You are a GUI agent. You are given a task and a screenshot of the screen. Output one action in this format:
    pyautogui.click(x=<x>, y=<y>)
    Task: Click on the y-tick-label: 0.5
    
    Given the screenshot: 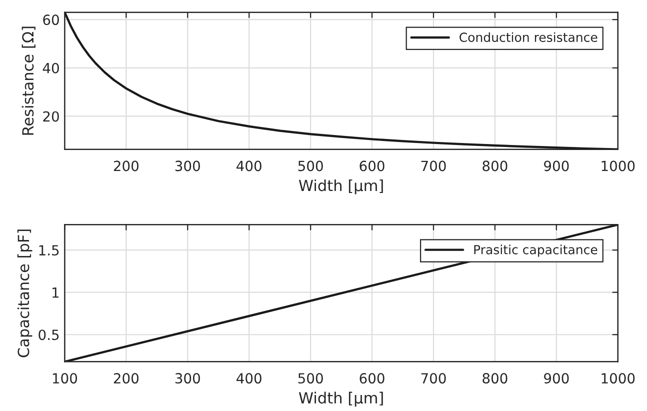 What is the action you would take?
    pyautogui.click(x=48, y=335)
    